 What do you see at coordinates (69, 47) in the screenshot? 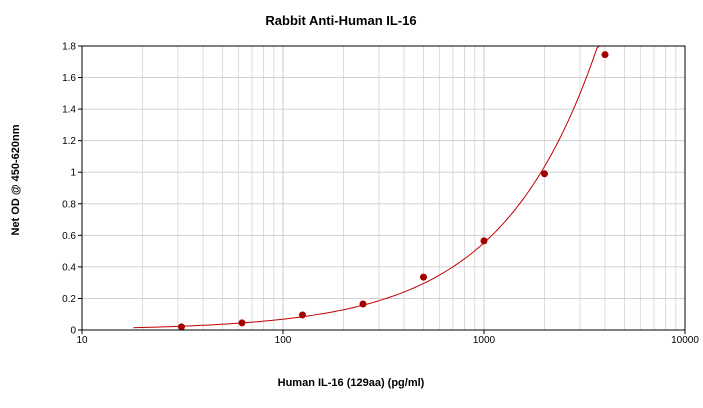
I see `y-tick-label: 1.8` at bounding box center [69, 47].